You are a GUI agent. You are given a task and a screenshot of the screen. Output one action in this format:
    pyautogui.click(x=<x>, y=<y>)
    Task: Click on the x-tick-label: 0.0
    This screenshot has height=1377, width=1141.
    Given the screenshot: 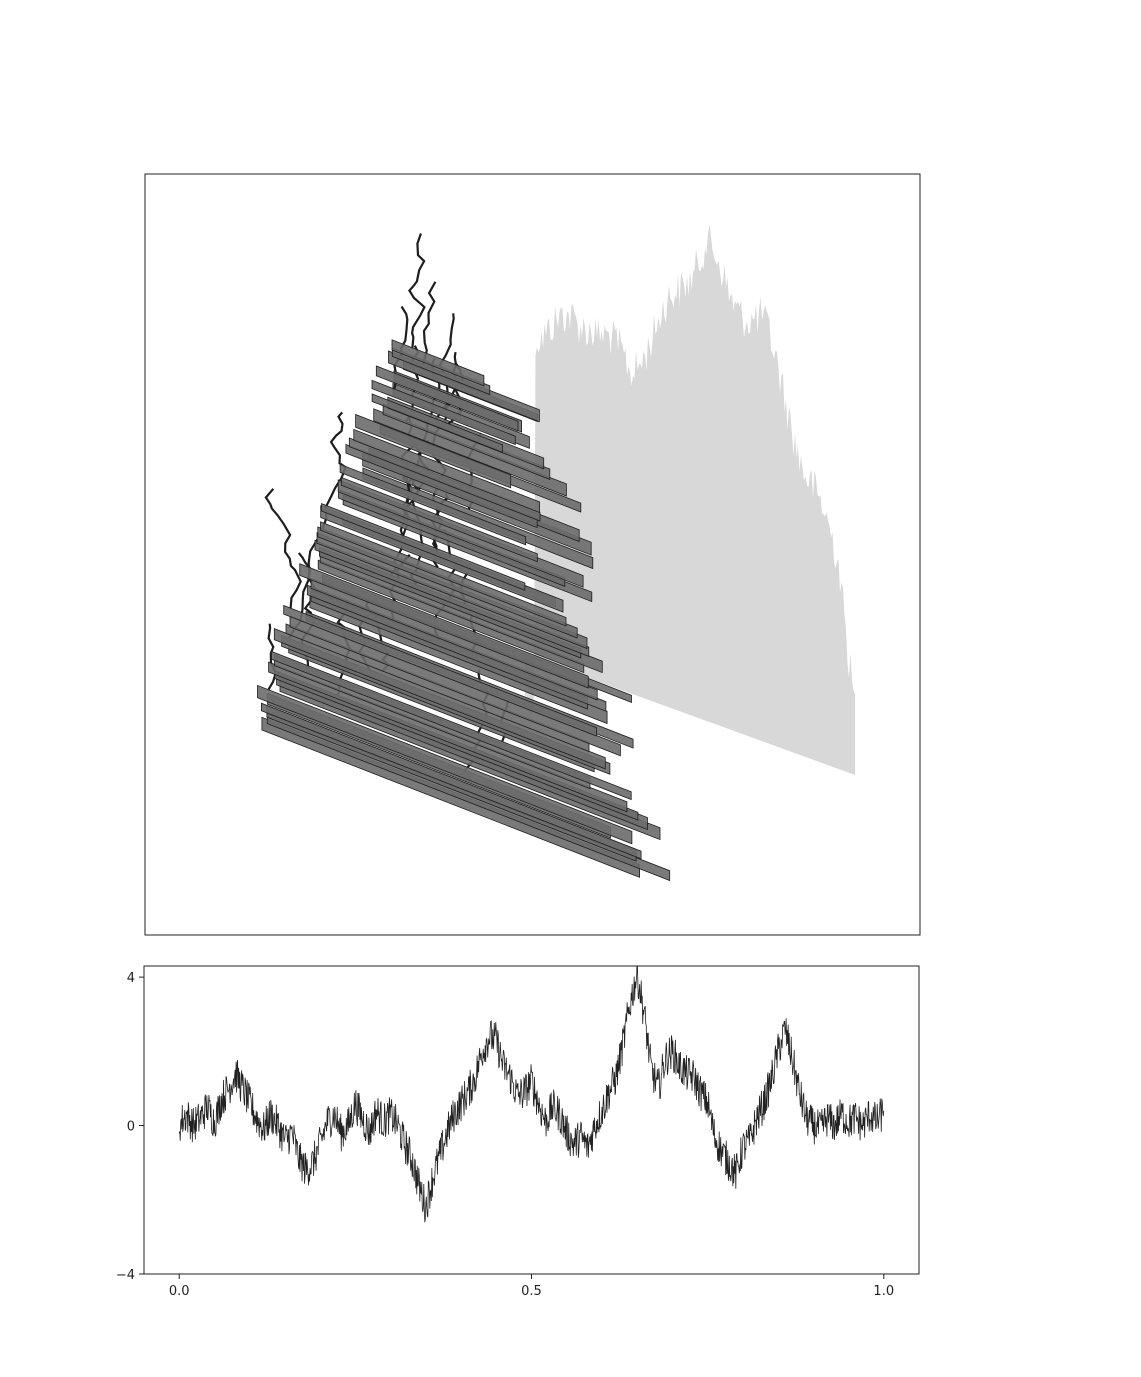 What is the action you would take?
    pyautogui.click(x=179, y=1291)
    